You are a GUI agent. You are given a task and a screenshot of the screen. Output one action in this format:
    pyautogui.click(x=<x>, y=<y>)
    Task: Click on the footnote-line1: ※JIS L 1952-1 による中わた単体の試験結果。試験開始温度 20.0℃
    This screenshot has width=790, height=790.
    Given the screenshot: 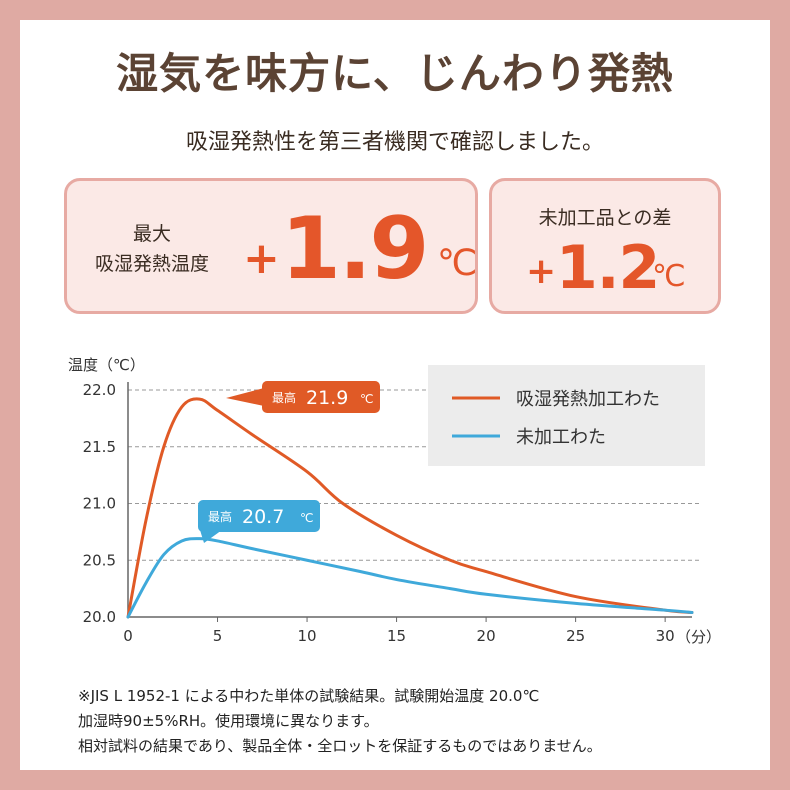 What is the action you would take?
    pyautogui.click(x=309, y=696)
    